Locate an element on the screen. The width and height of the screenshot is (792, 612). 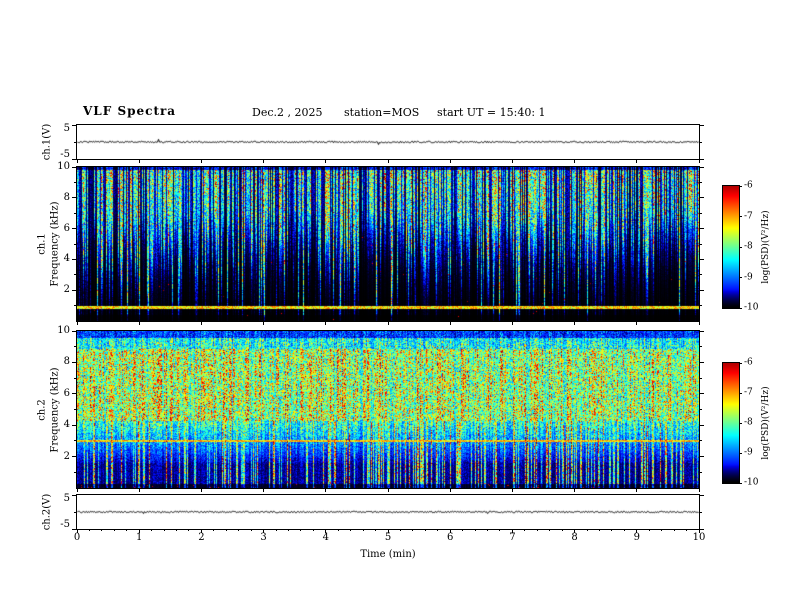
tick-label: -8 is located at coordinates (748, 246).